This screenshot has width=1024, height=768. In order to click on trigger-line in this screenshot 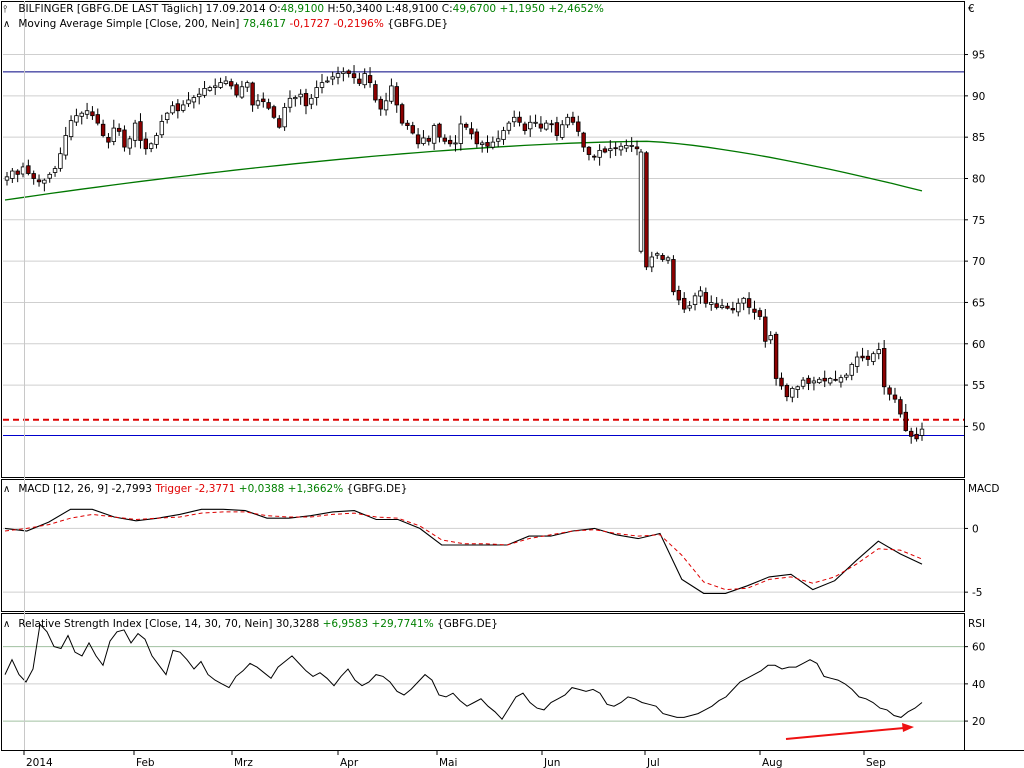, I will do `click(463, 551)`.